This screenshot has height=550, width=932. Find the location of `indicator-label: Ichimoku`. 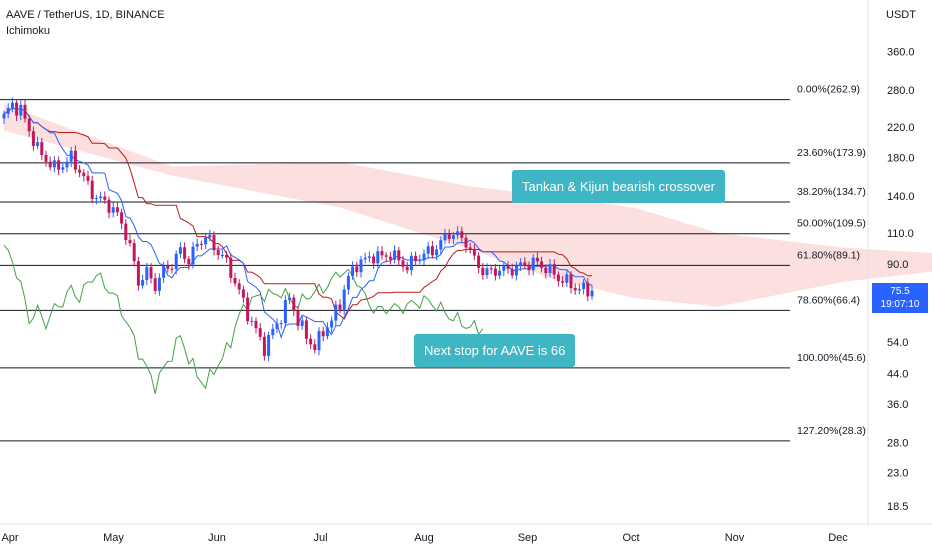

indicator-label: Ichimoku is located at coordinates (28, 31).